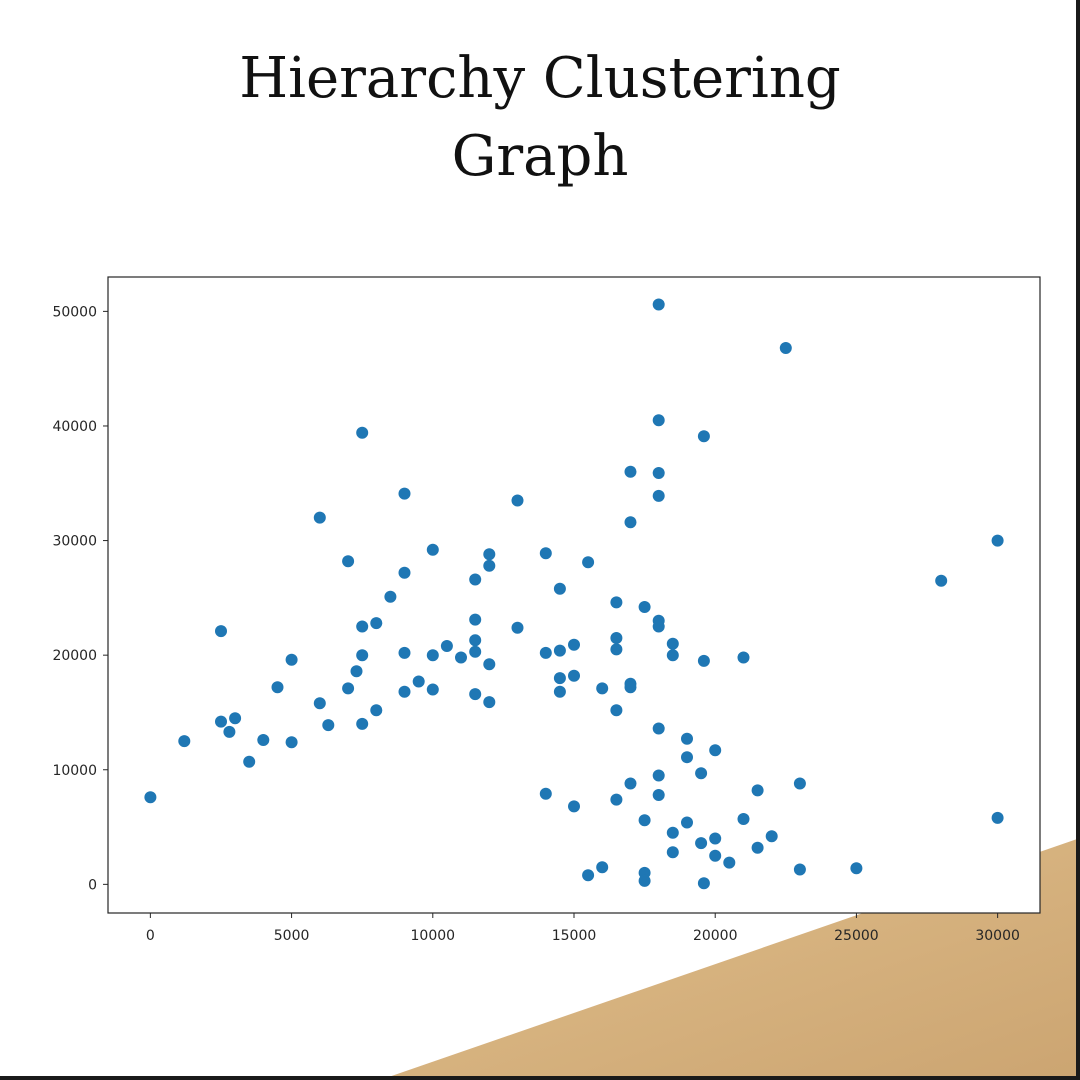 The width and height of the screenshot is (1080, 1080). What do you see at coordinates (997, 936) in the screenshot?
I see `x-tick-label: 30000` at bounding box center [997, 936].